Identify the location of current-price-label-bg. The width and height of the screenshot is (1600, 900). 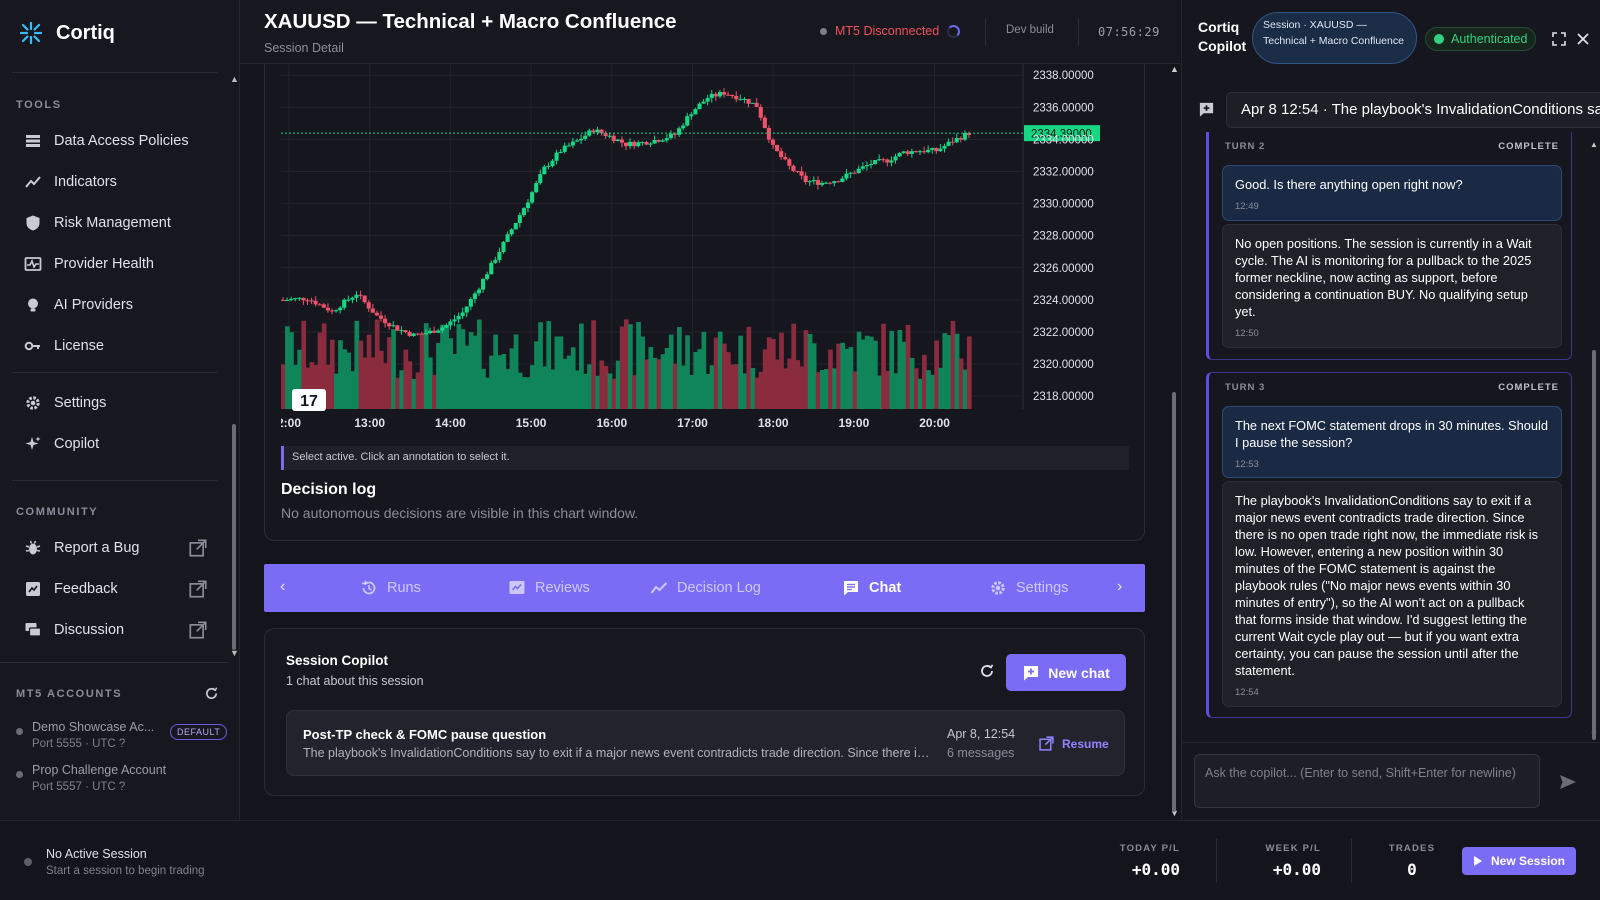
(1062, 133).